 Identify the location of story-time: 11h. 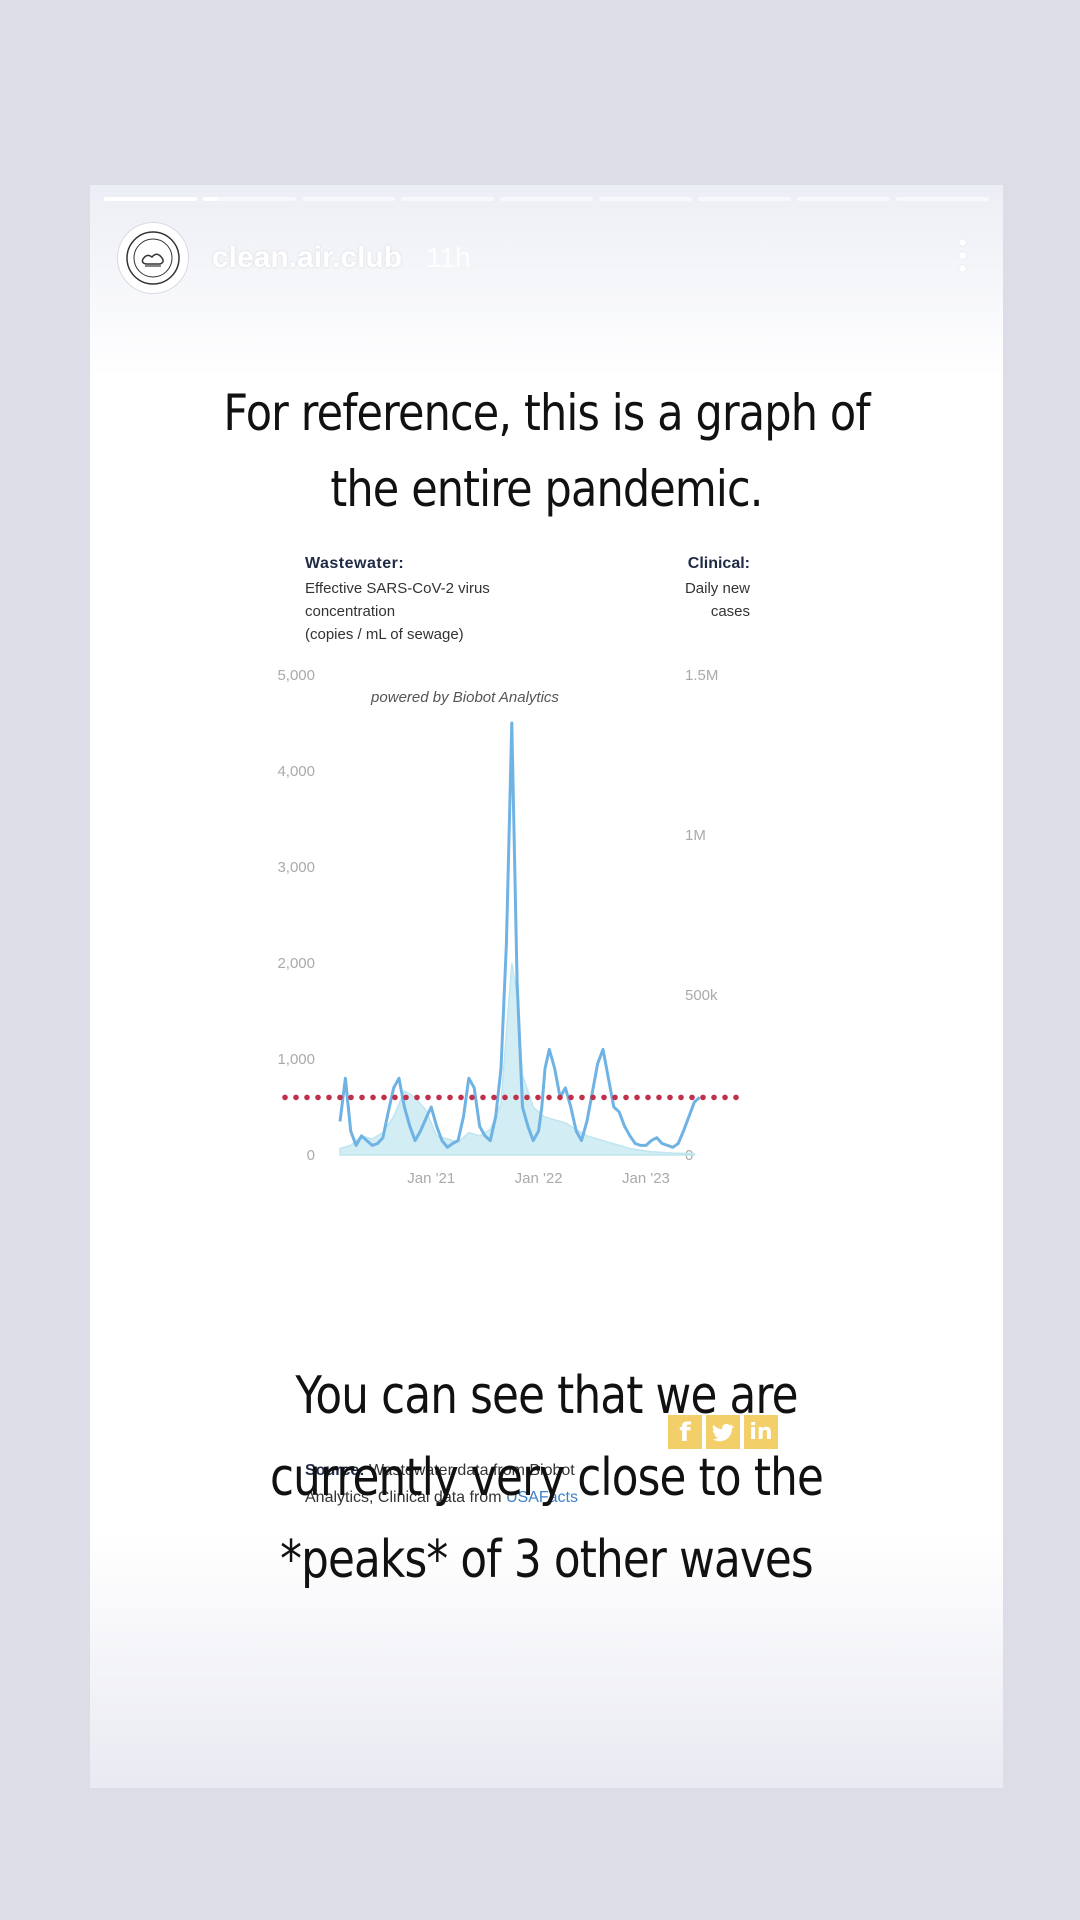
(448, 257).